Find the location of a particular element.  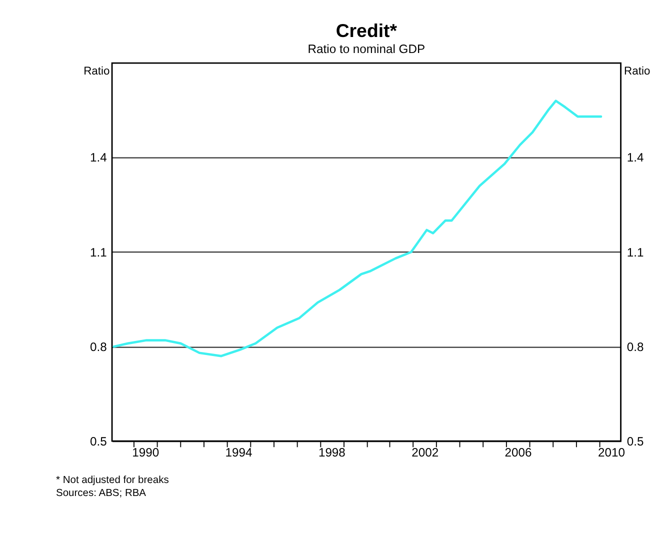

y2-tick-label: 0.5 is located at coordinates (635, 441).